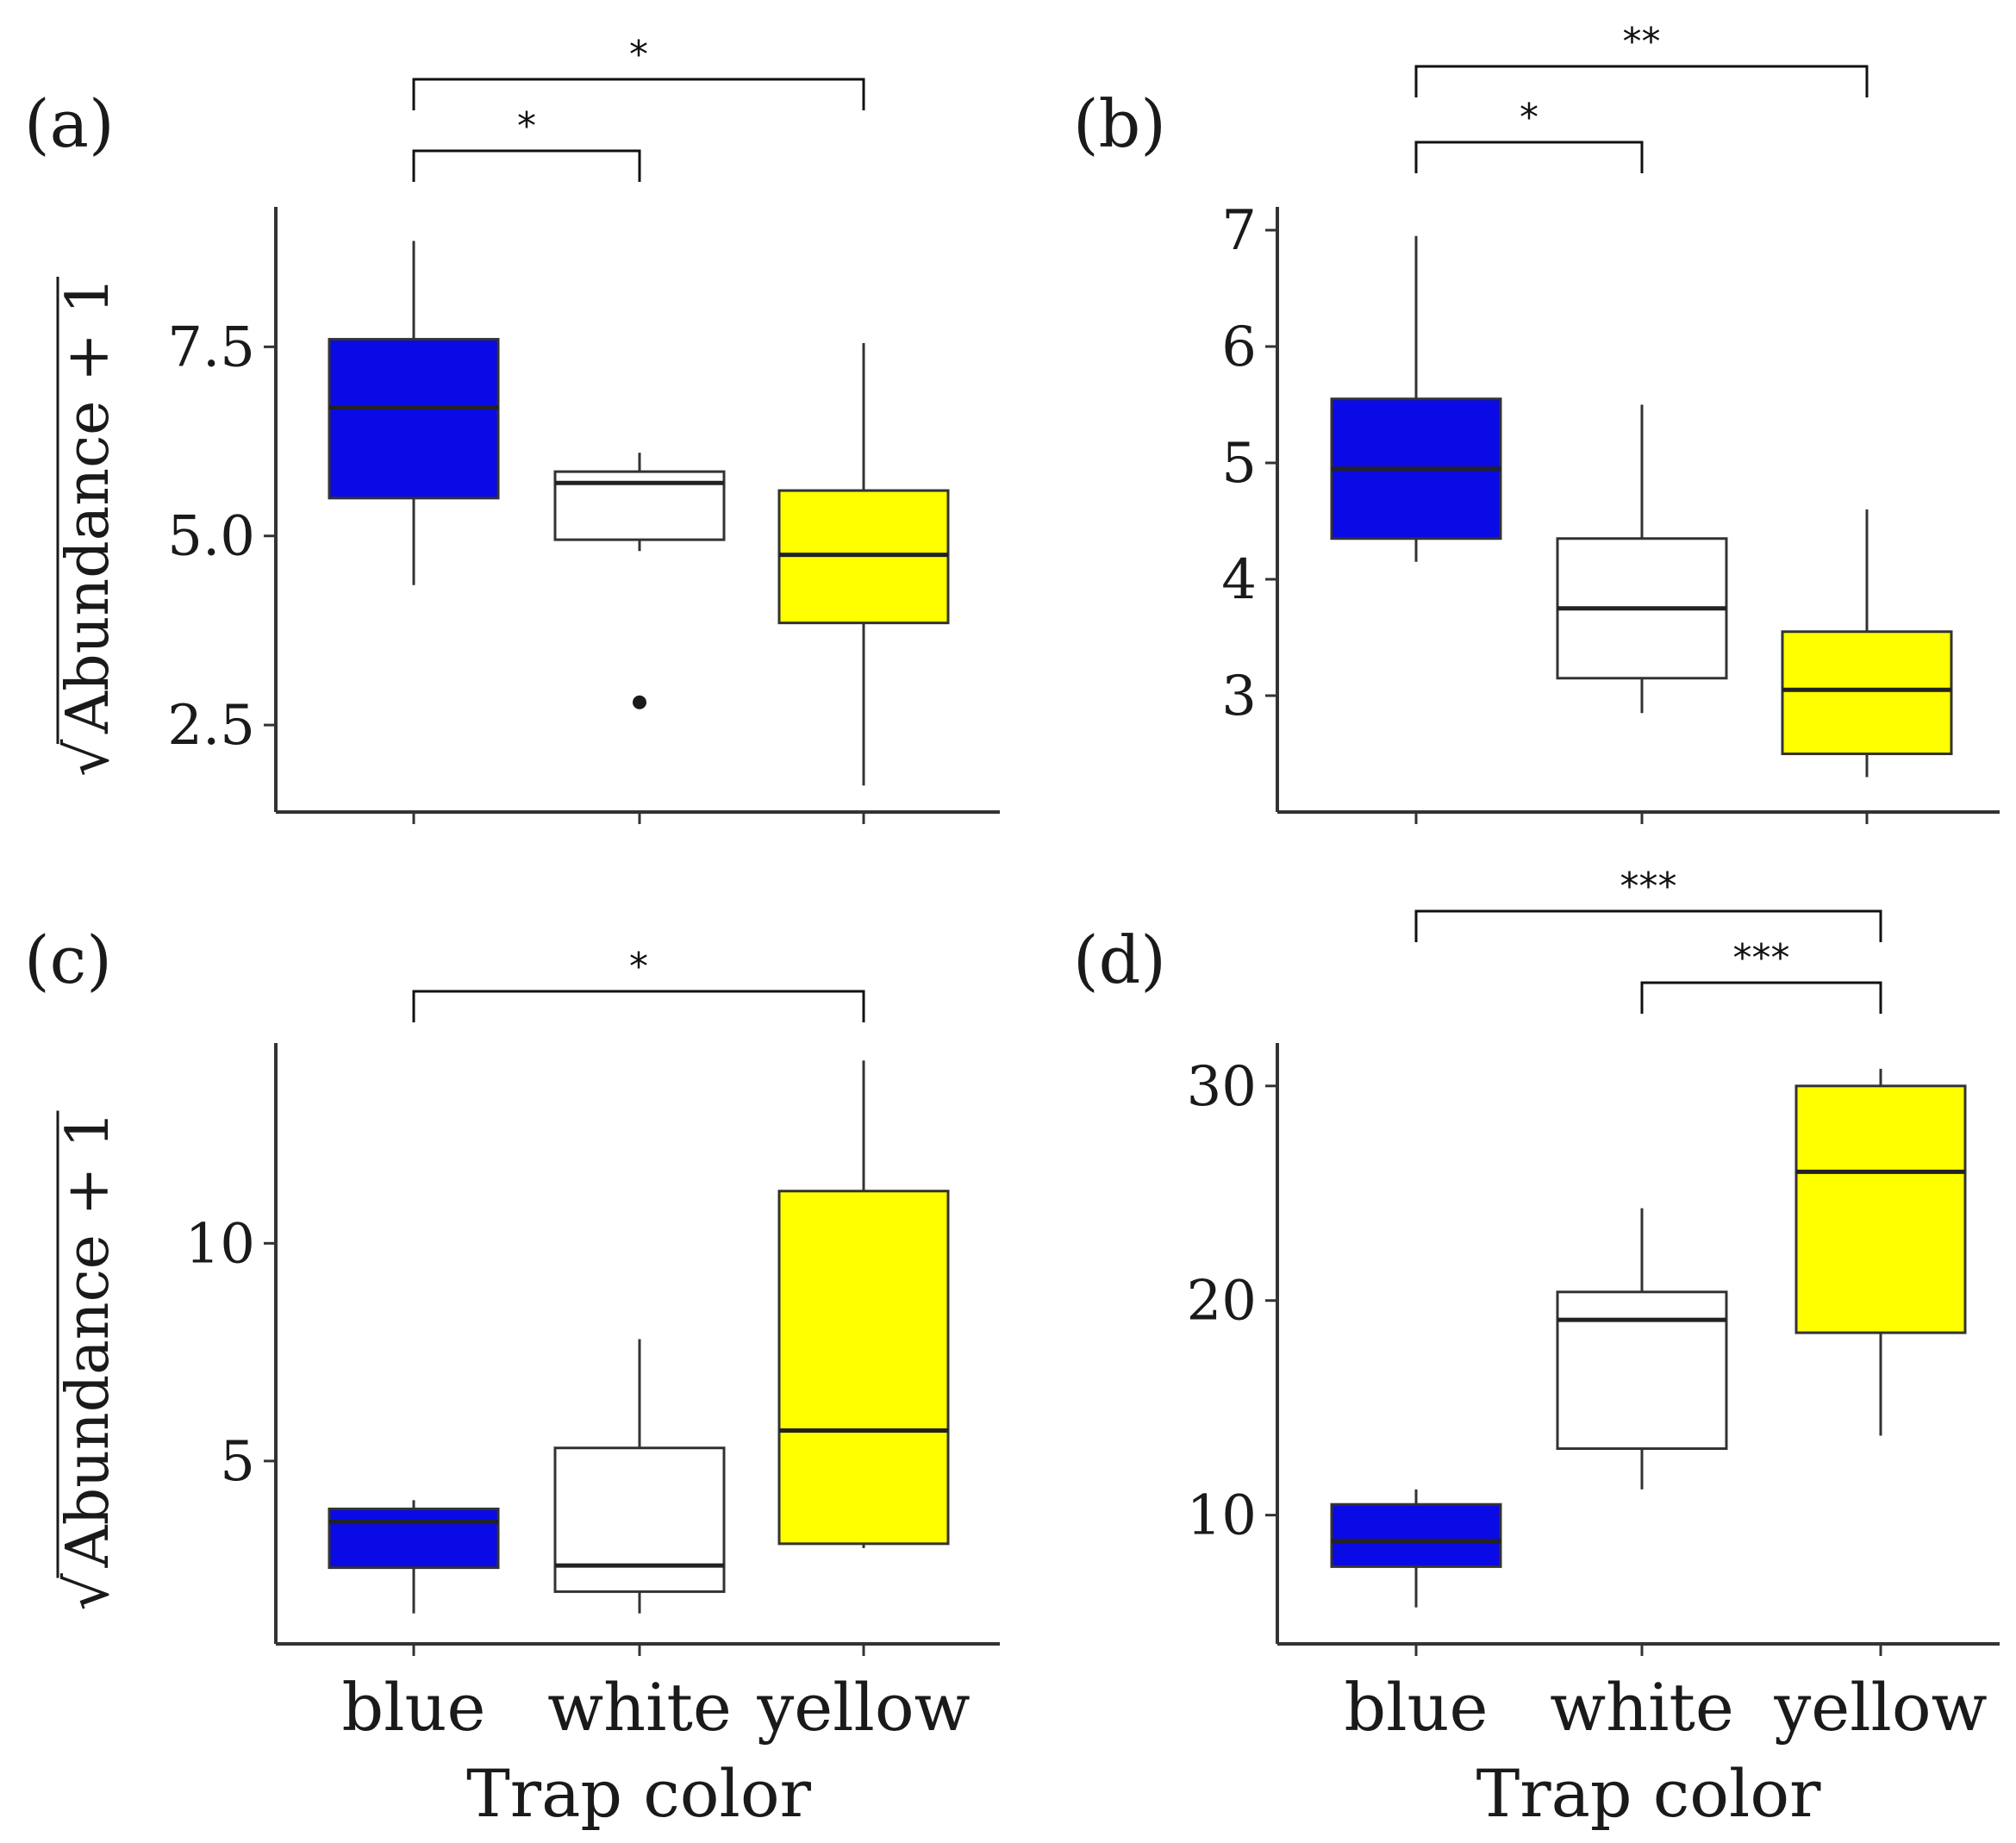 The height and width of the screenshot is (1843, 2016). What do you see at coordinates (1239, 231) in the screenshot?
I see `y-tick-label-b: 7` at bounding box center [1239, 231].